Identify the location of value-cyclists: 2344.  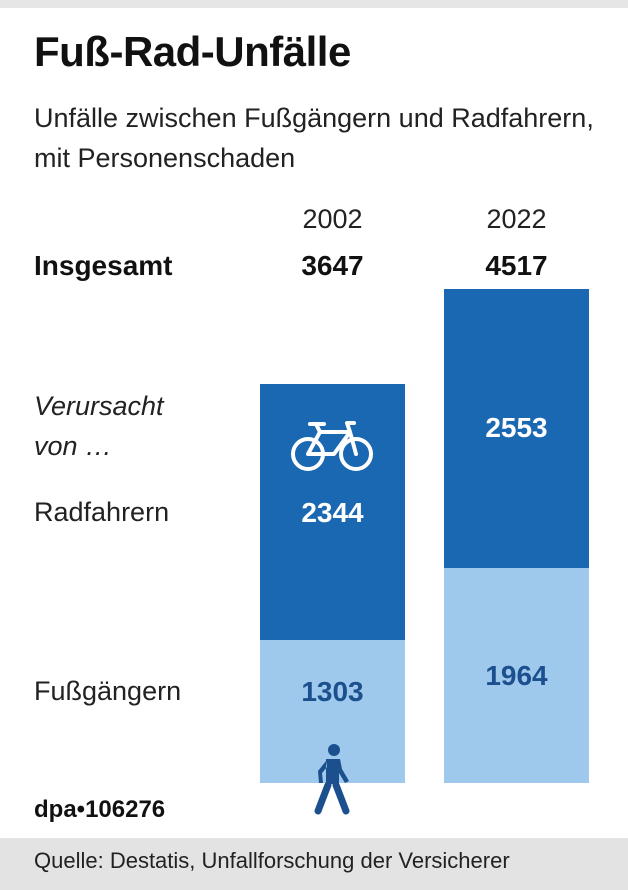
(332, 512).